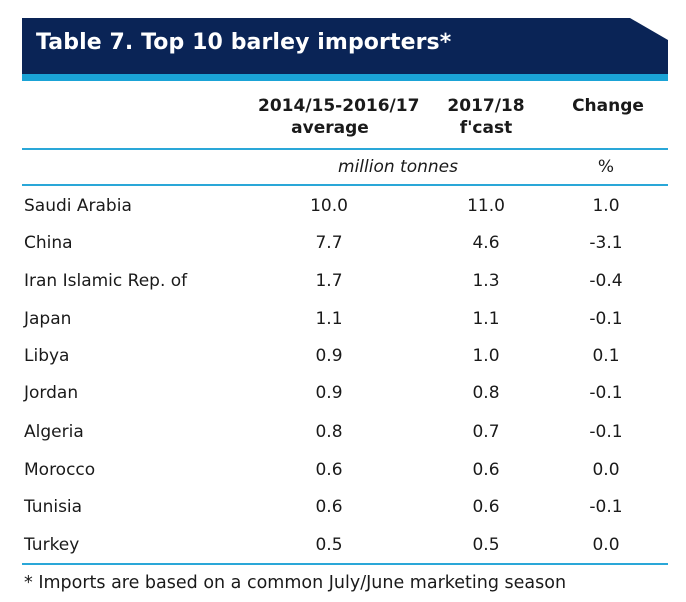 This screenshot has width=686, height=602. What do you see at coordinates (649, 29) in the screenshot?
I see `title-corner-cut` at bounding box center [649, 29].